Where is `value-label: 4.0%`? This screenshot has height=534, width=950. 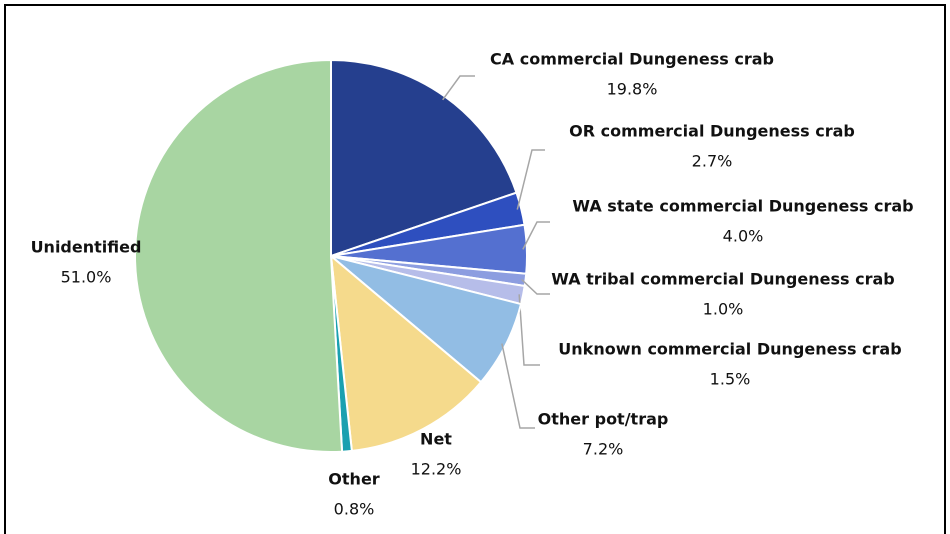
value-label: 4.0% is located at coordinates (743, 236).